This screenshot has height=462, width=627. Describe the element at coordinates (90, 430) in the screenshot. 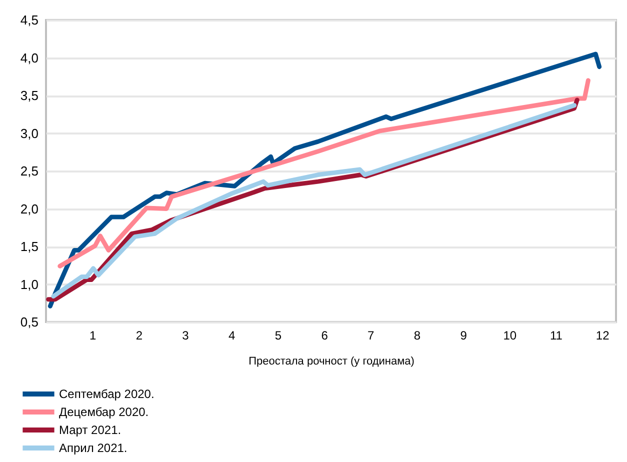

I see `legend-label: Март 2021.` at that location.